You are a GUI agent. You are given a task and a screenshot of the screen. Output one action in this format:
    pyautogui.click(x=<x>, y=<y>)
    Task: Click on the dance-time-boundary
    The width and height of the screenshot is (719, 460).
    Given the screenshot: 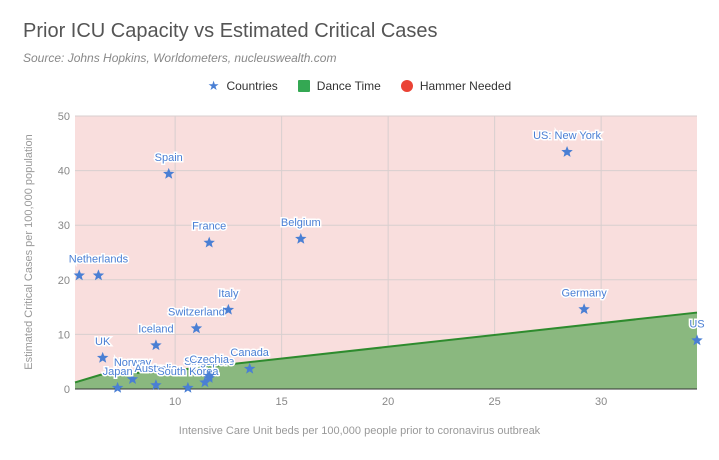 What is the action you would take?
    pyautogui.click(x=386, y=347)
    